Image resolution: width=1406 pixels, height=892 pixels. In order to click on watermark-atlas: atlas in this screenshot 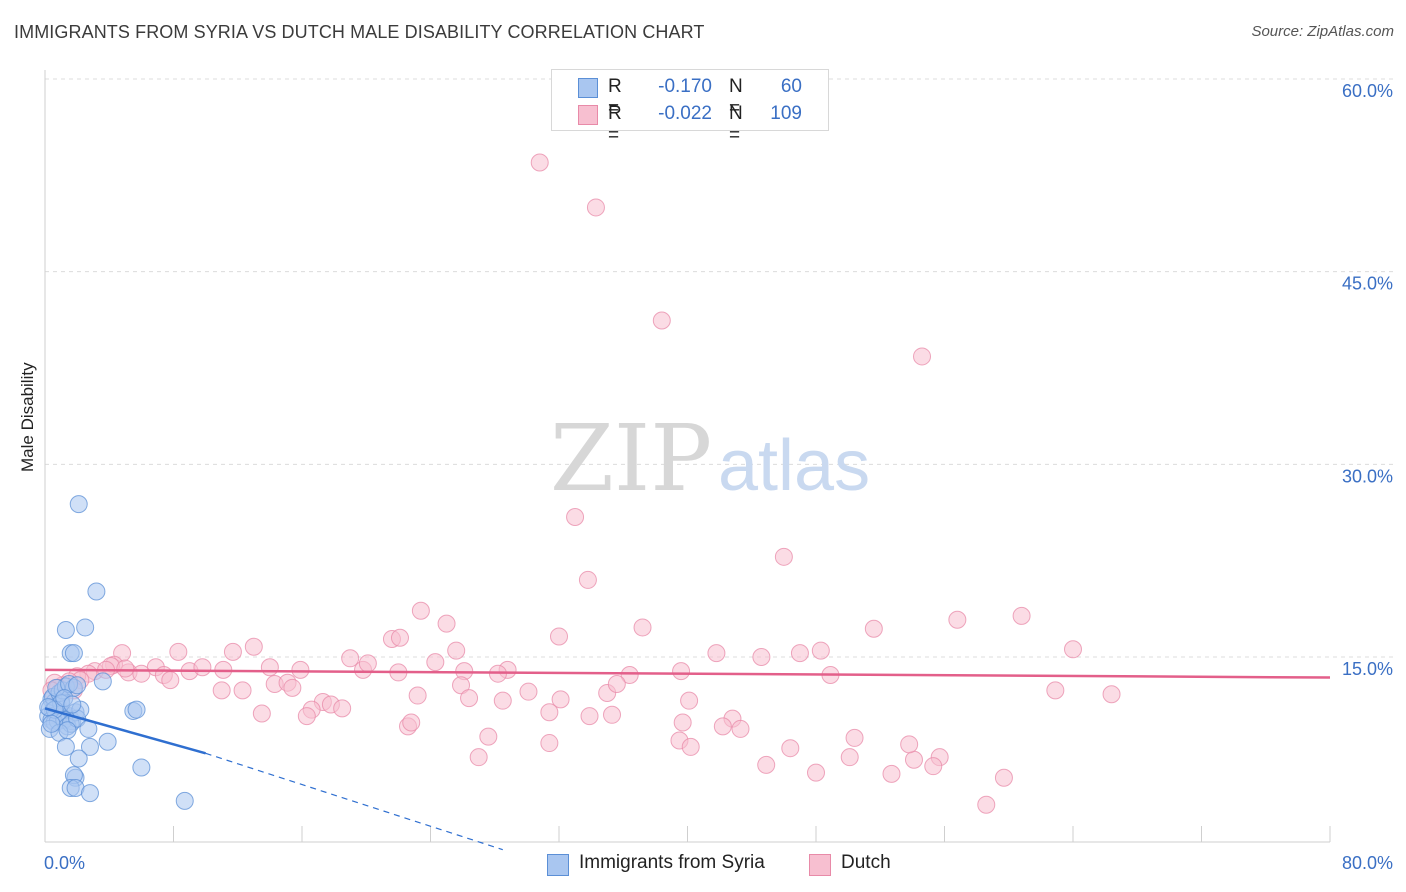, I will do `click(794, 466)`.